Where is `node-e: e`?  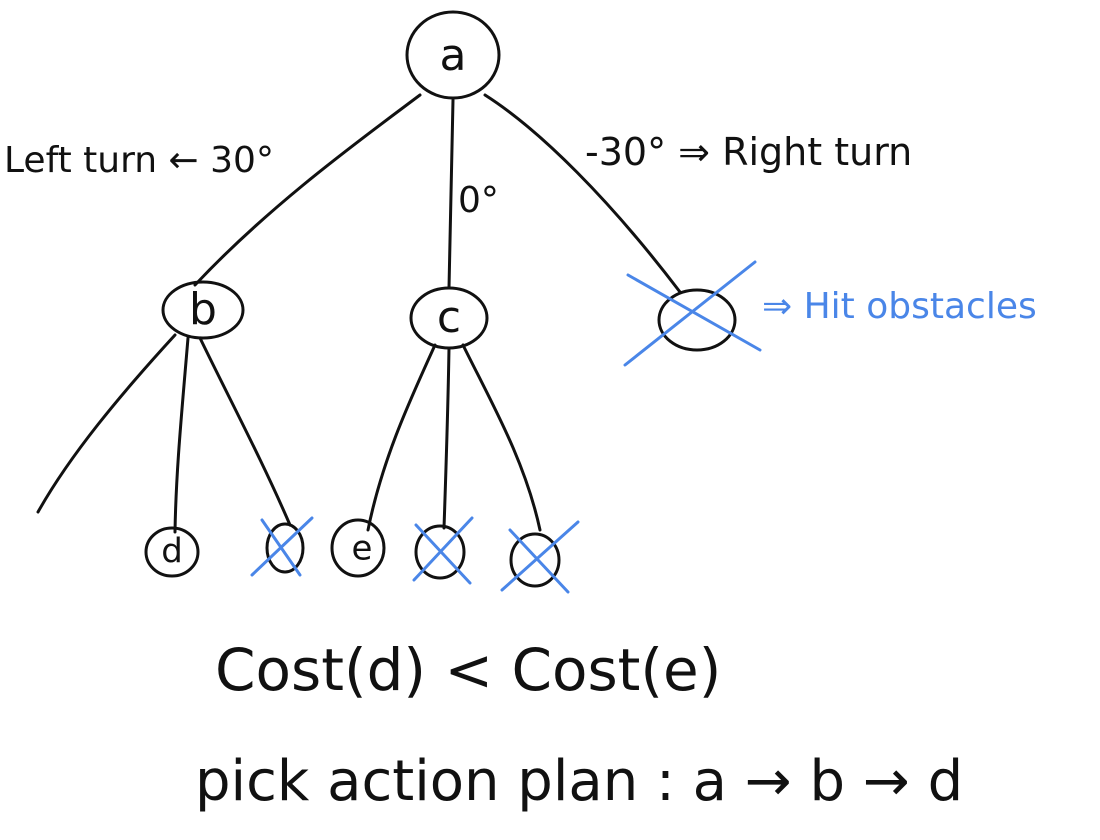
node-e: e is located at coordinates (358, 548).